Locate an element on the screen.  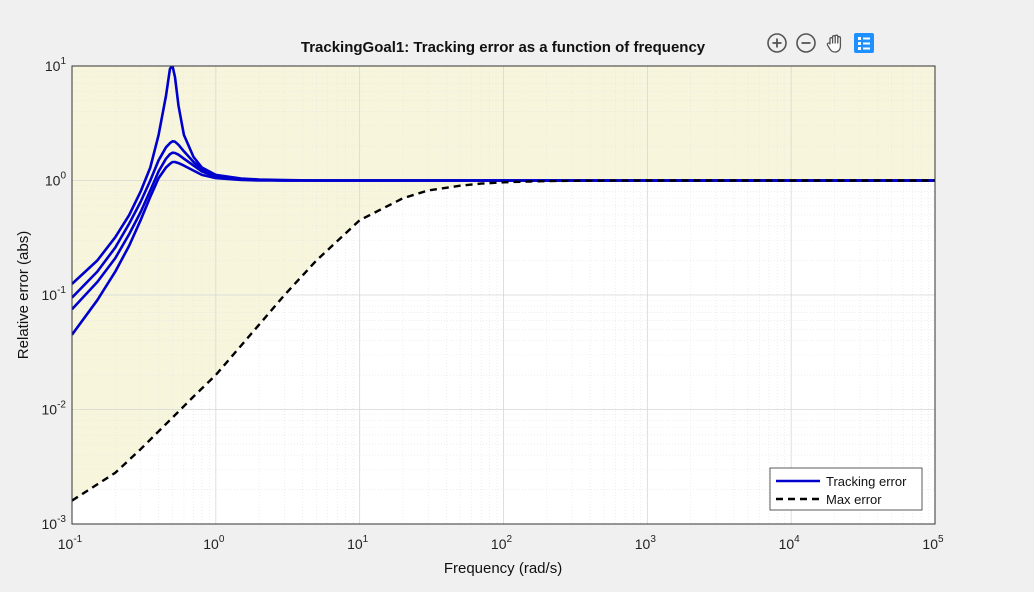
legend-box is located at coordinates (846, 489).